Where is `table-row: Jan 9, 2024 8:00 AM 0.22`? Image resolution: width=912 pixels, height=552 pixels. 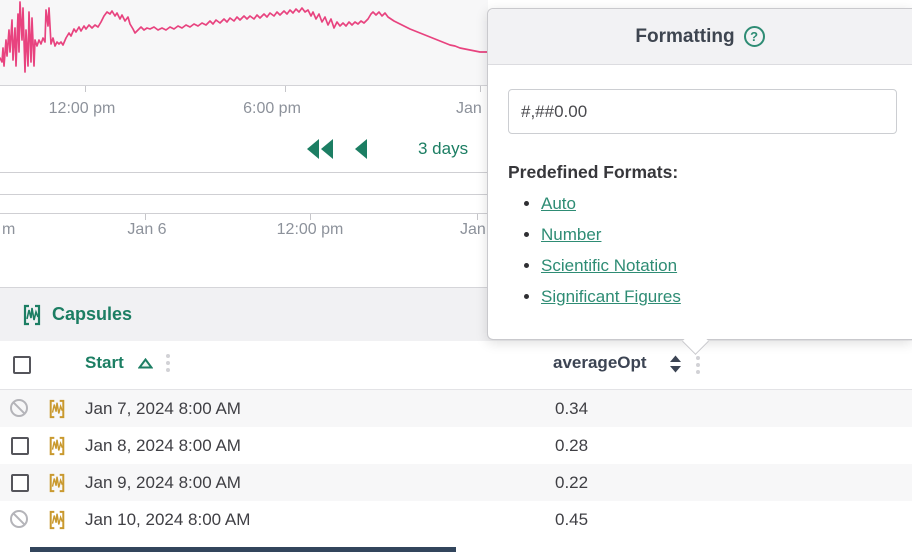
table-row: Jan 9, 2024 8:00 AM 0.22 is located at coordinates (456, 482).